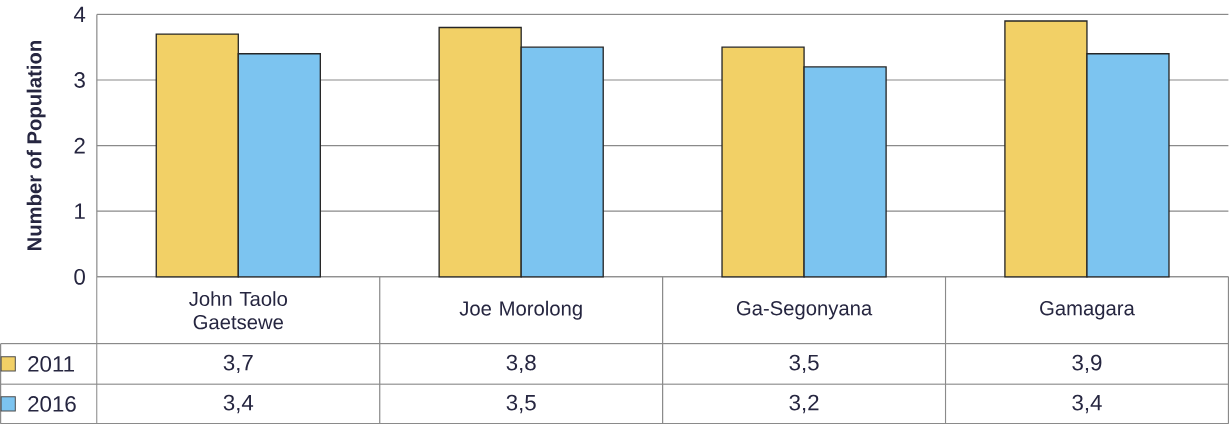 The height and width of the screenshot is (424, 1229). I want to click on y-tick-label: 4, so click(79, 14).